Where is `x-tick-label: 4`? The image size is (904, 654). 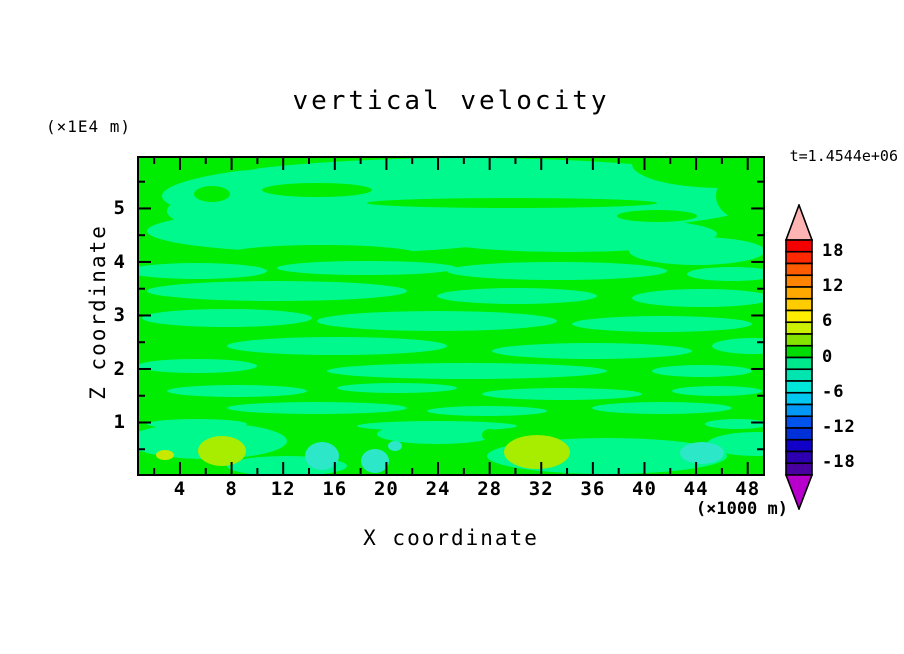
x-tick-label: 4 is located at coordinates (180, 489).